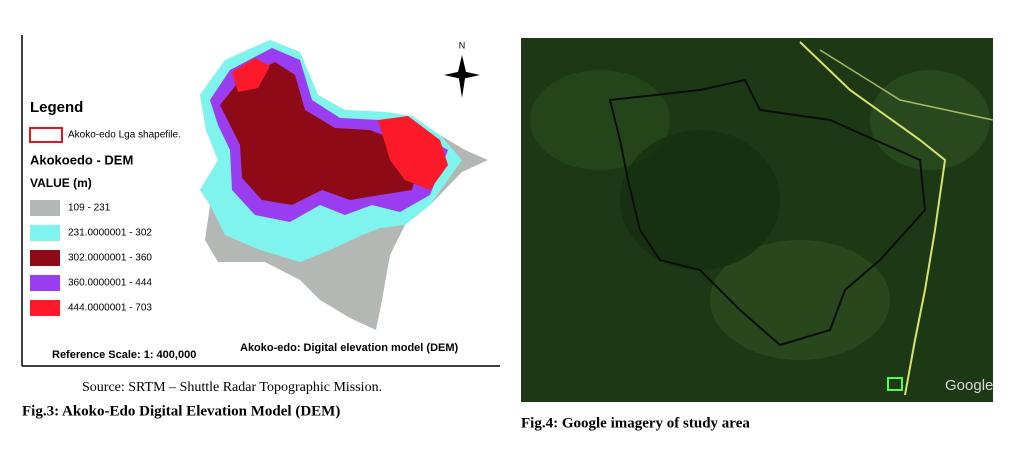 Image resolution: width=1024 pixels, height=463 pixels. Describe the element at coordinates (110, 308) in the screenshot. I see `legend-label: 444.0000001 - 703` at that location.